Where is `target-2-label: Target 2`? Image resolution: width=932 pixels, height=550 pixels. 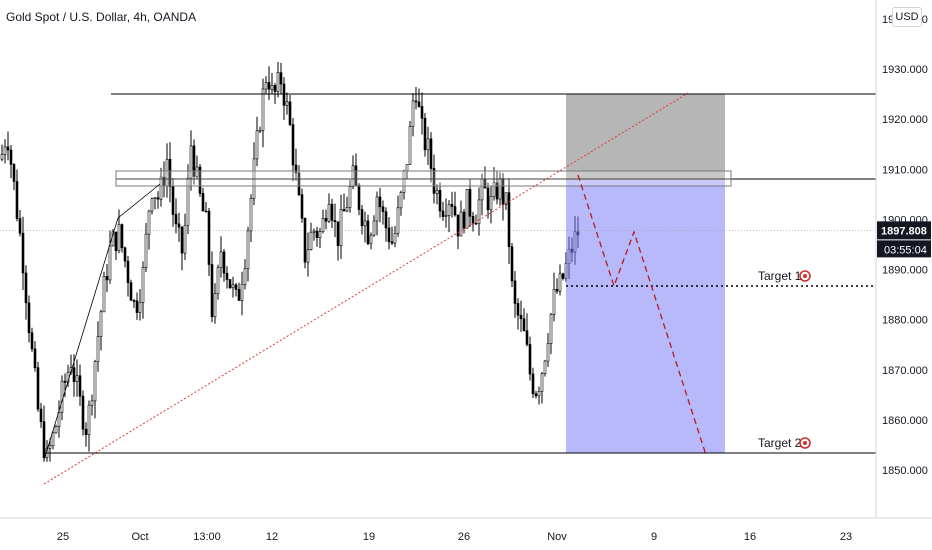 target-2-label: Target 2 is located at coordinates (780, 443).